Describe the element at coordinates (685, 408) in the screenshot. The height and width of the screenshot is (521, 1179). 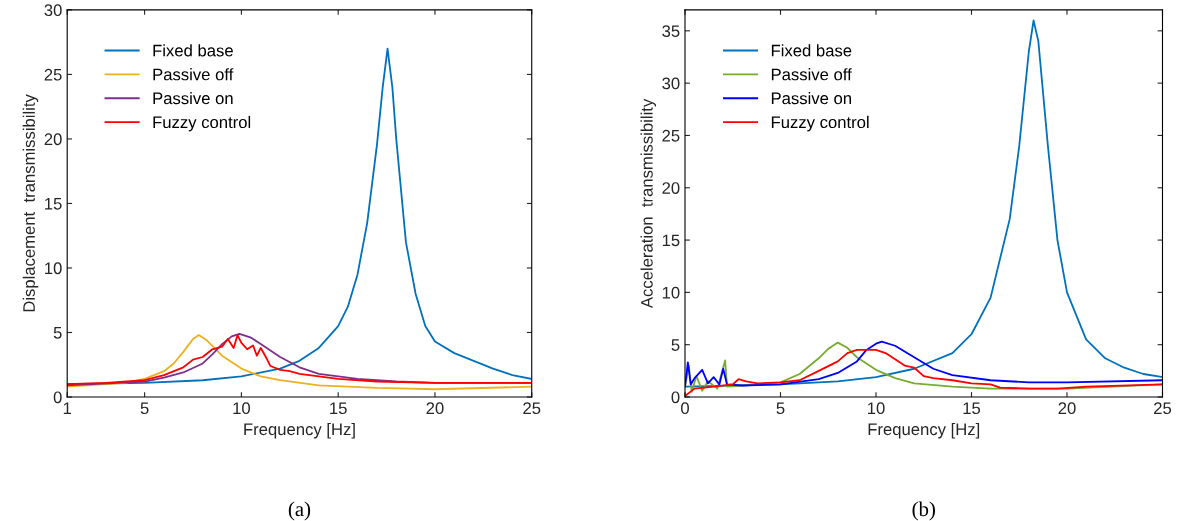
I see `x-tick-label: 0` at that location.